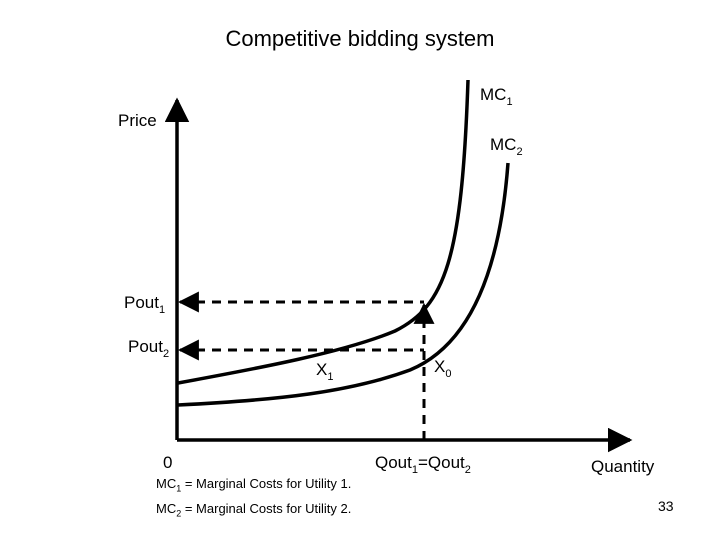 This screenshot has width=720, height=540. What do you see at coordinates (423, 464) in the screenshot?
I see `qout-label: Qout1=Qout2` at bounding box center [423, 464].